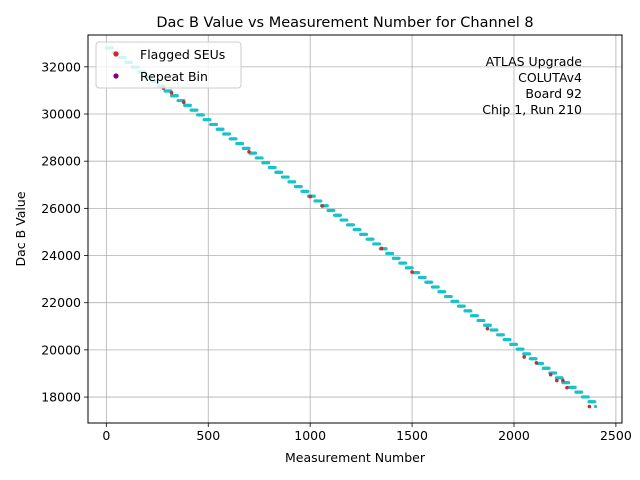 Image resolution: width=640 pixels, height=480 pixels. Describe the element at coordinates (310, 435) in the screenshot. I see `x-tick-label: 1000` at that location.